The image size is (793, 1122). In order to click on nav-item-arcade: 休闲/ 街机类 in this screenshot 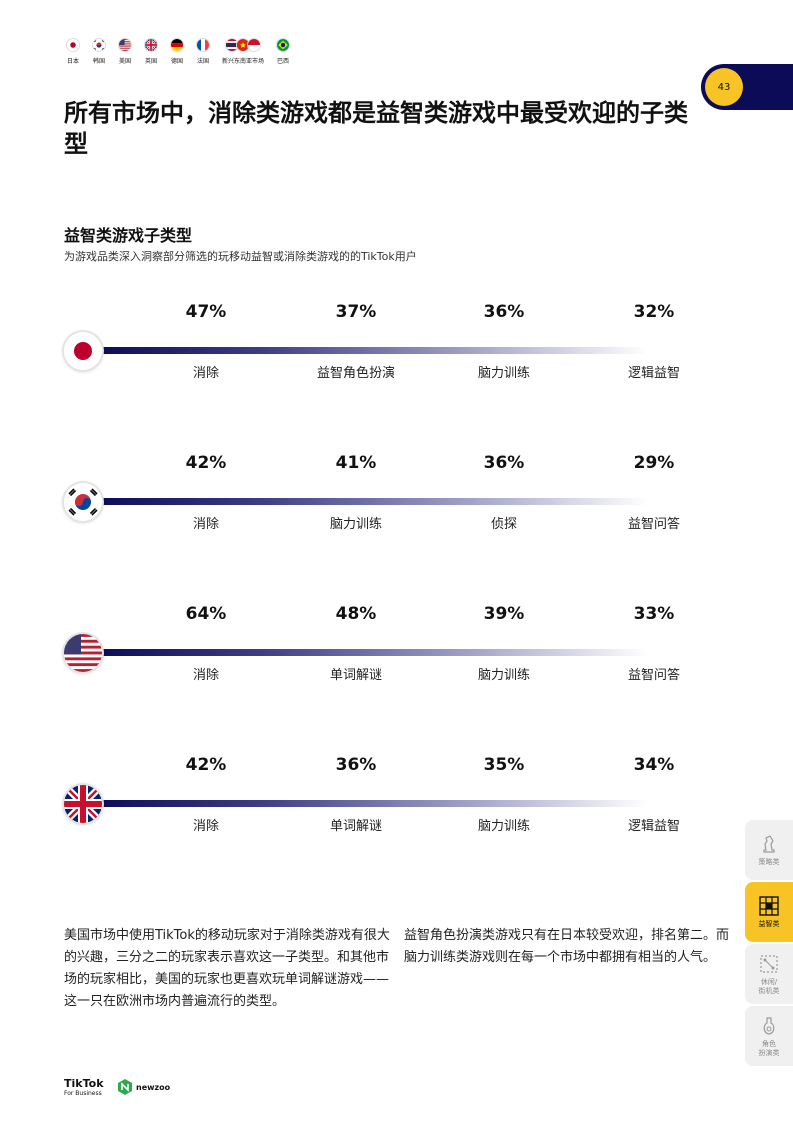, I will do `click(769, 974)`.